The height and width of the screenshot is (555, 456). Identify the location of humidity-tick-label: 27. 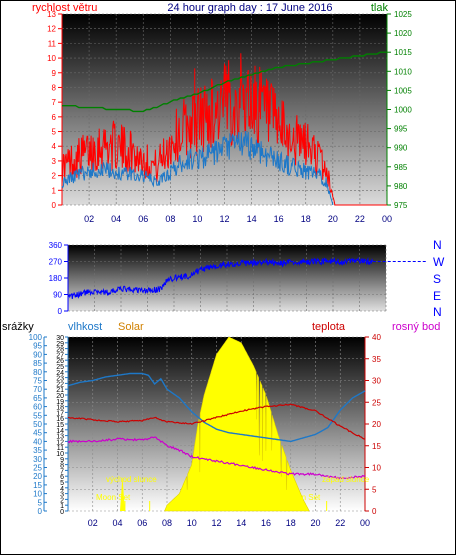
(60, 355).